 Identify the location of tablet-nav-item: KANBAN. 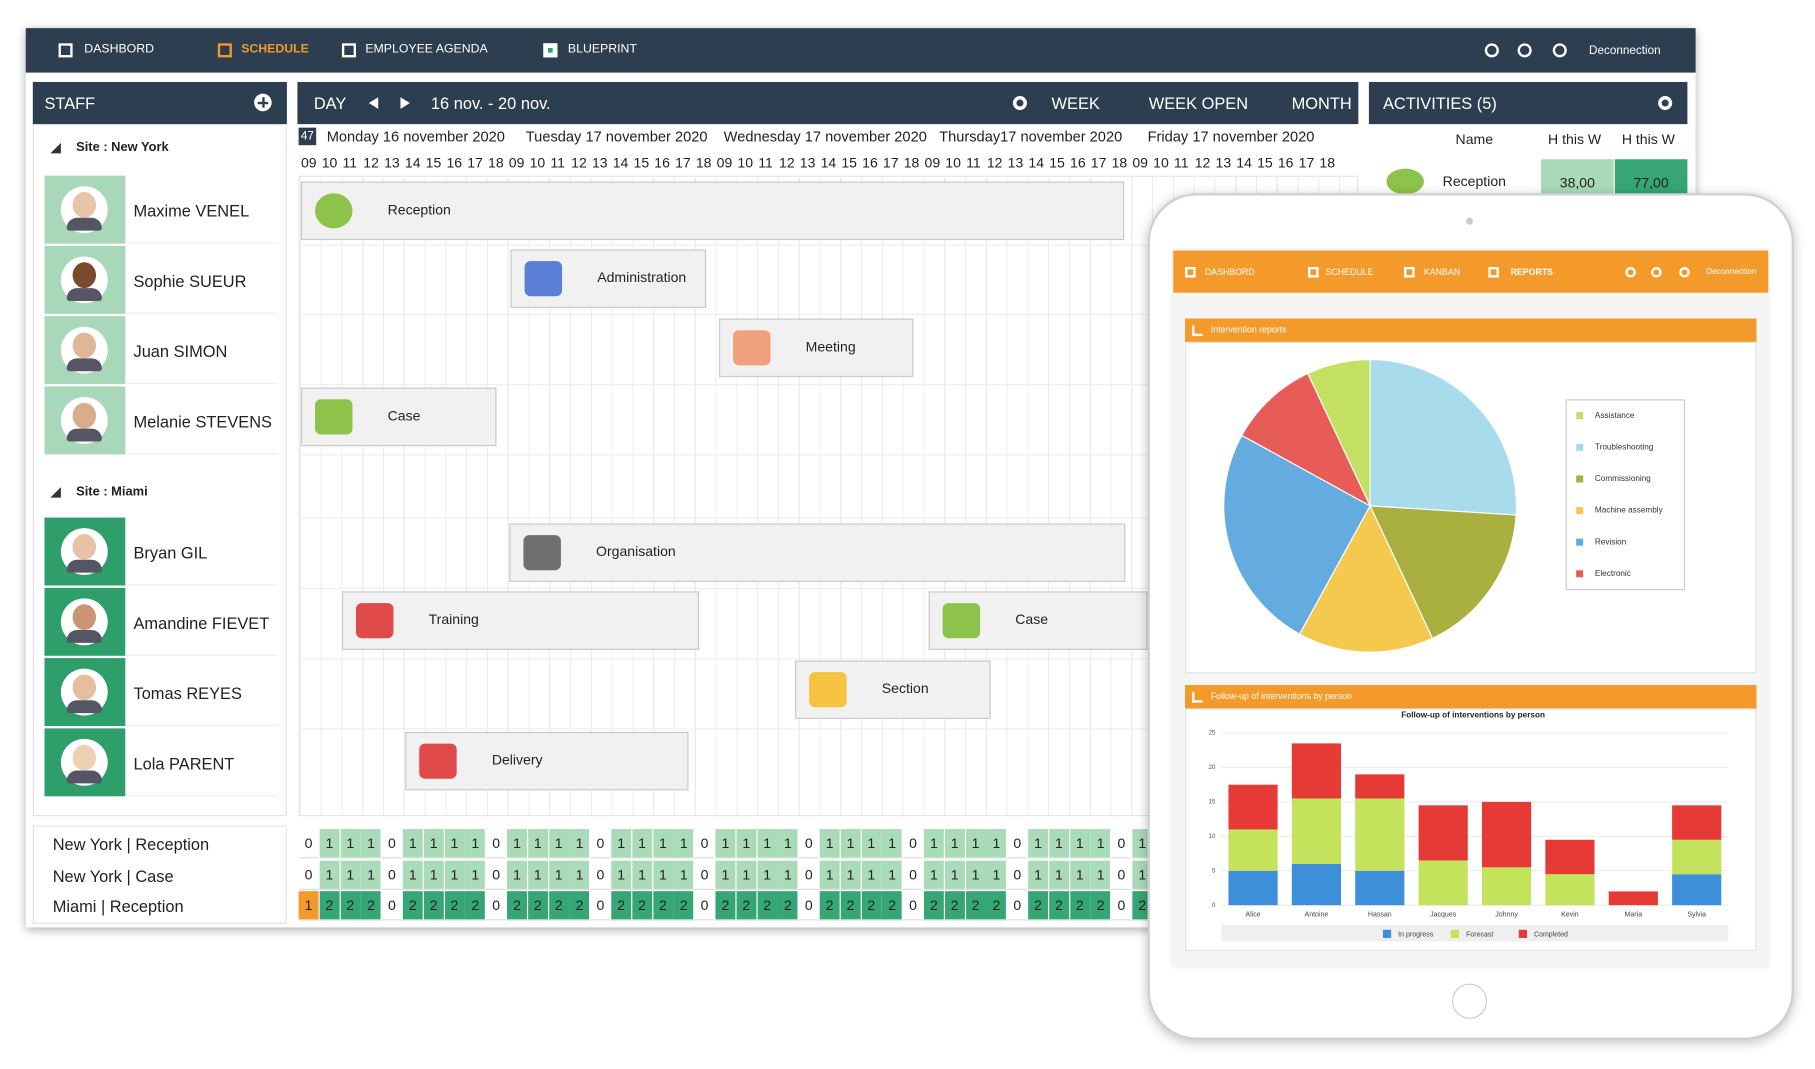
(1442, 272).